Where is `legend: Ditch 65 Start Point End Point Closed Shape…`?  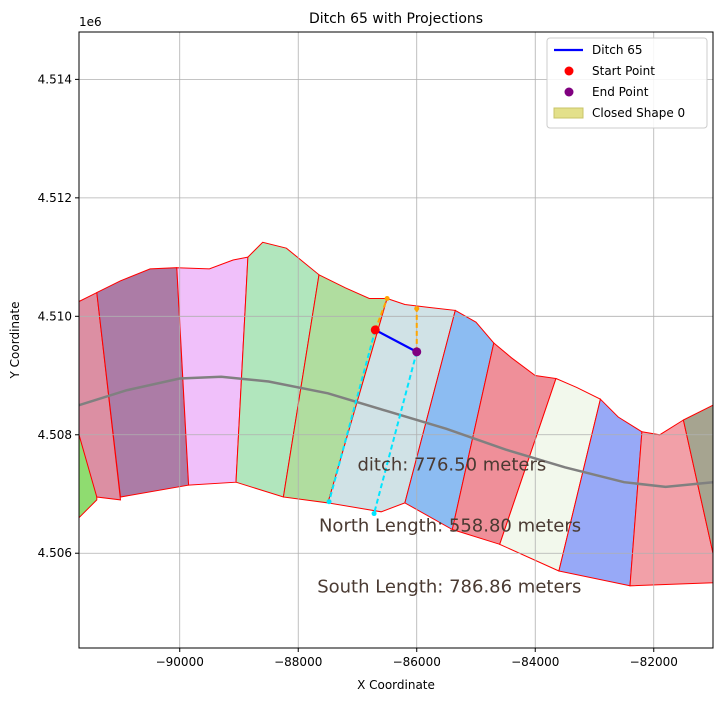 legend: Ditch 65 Start Point End Point Closed Shape… is located at coordinates (627, 83).